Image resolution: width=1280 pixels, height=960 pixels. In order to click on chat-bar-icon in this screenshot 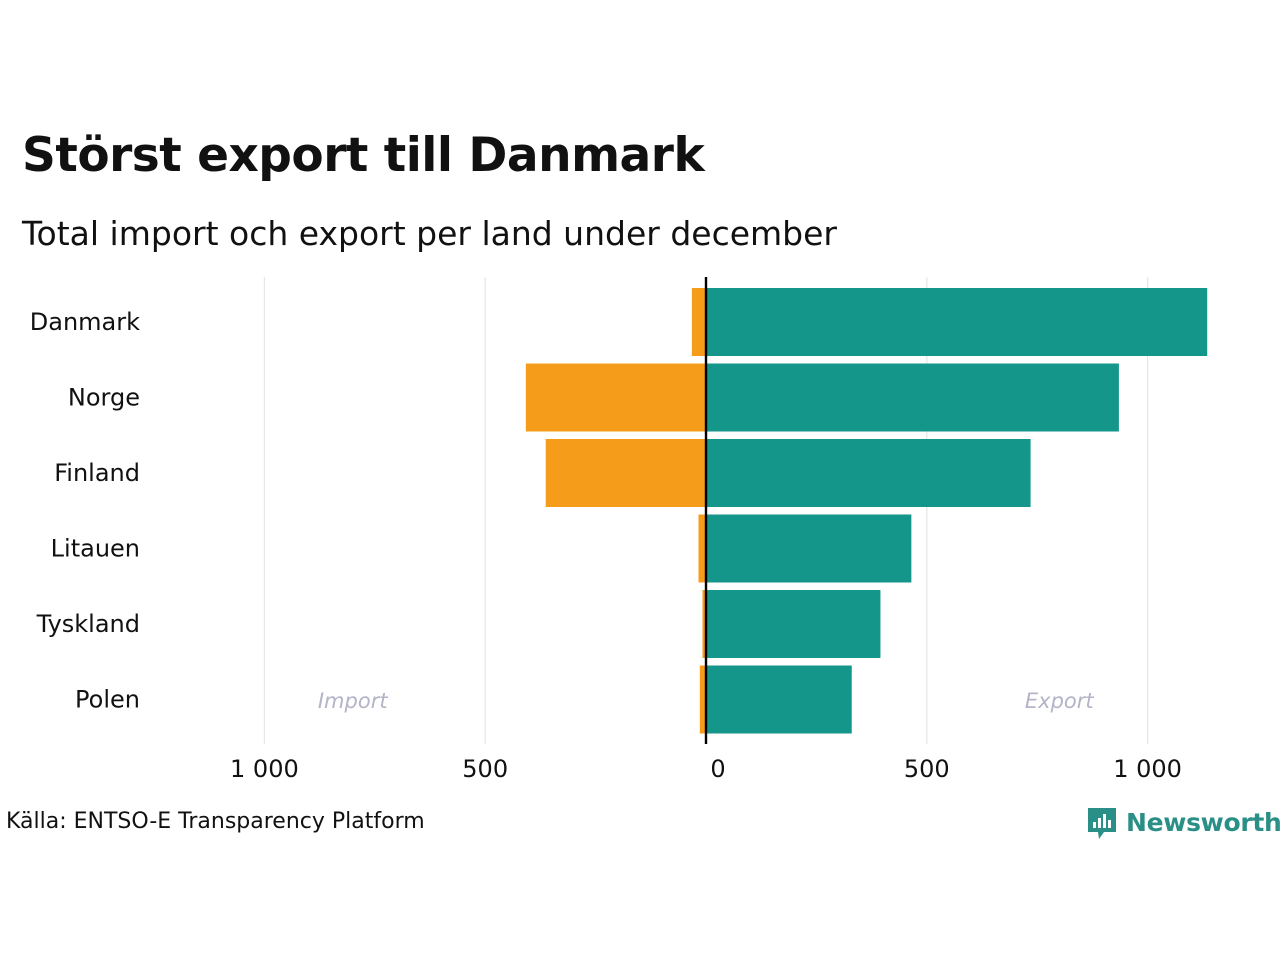, I will do `click(1102, 823)`.